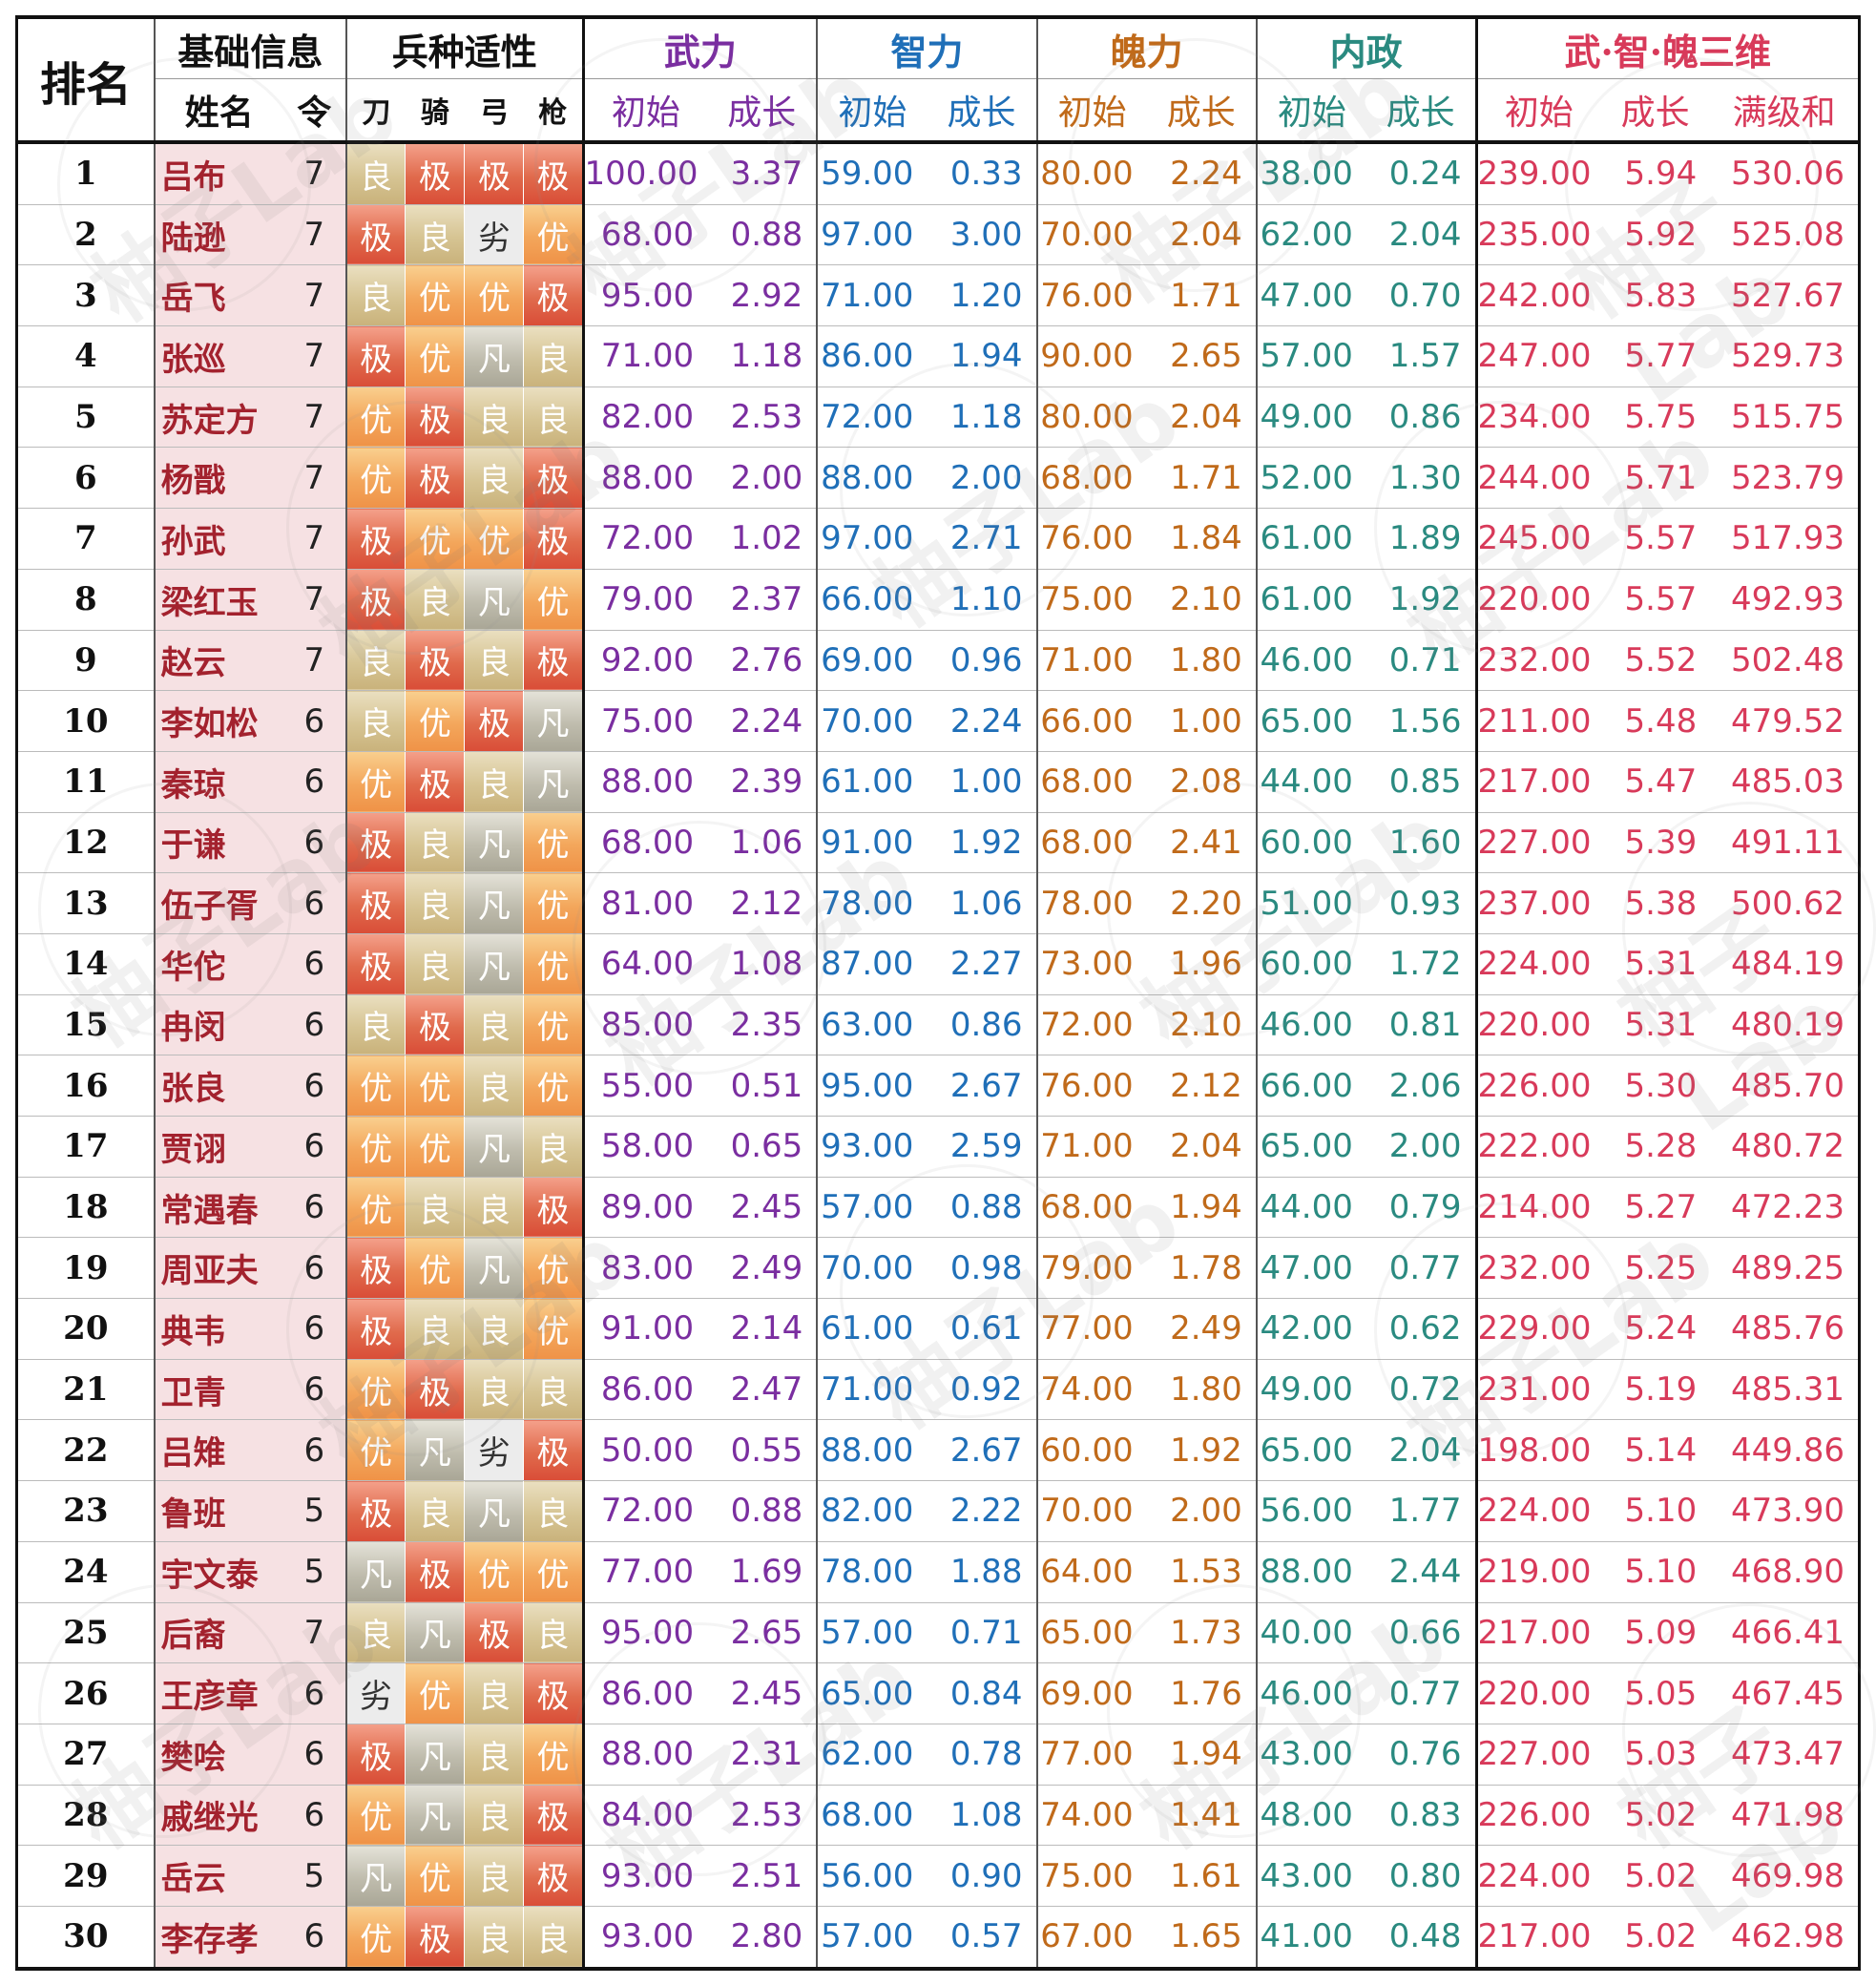  I want to click on rank-cell: 4, so click(85, 356).